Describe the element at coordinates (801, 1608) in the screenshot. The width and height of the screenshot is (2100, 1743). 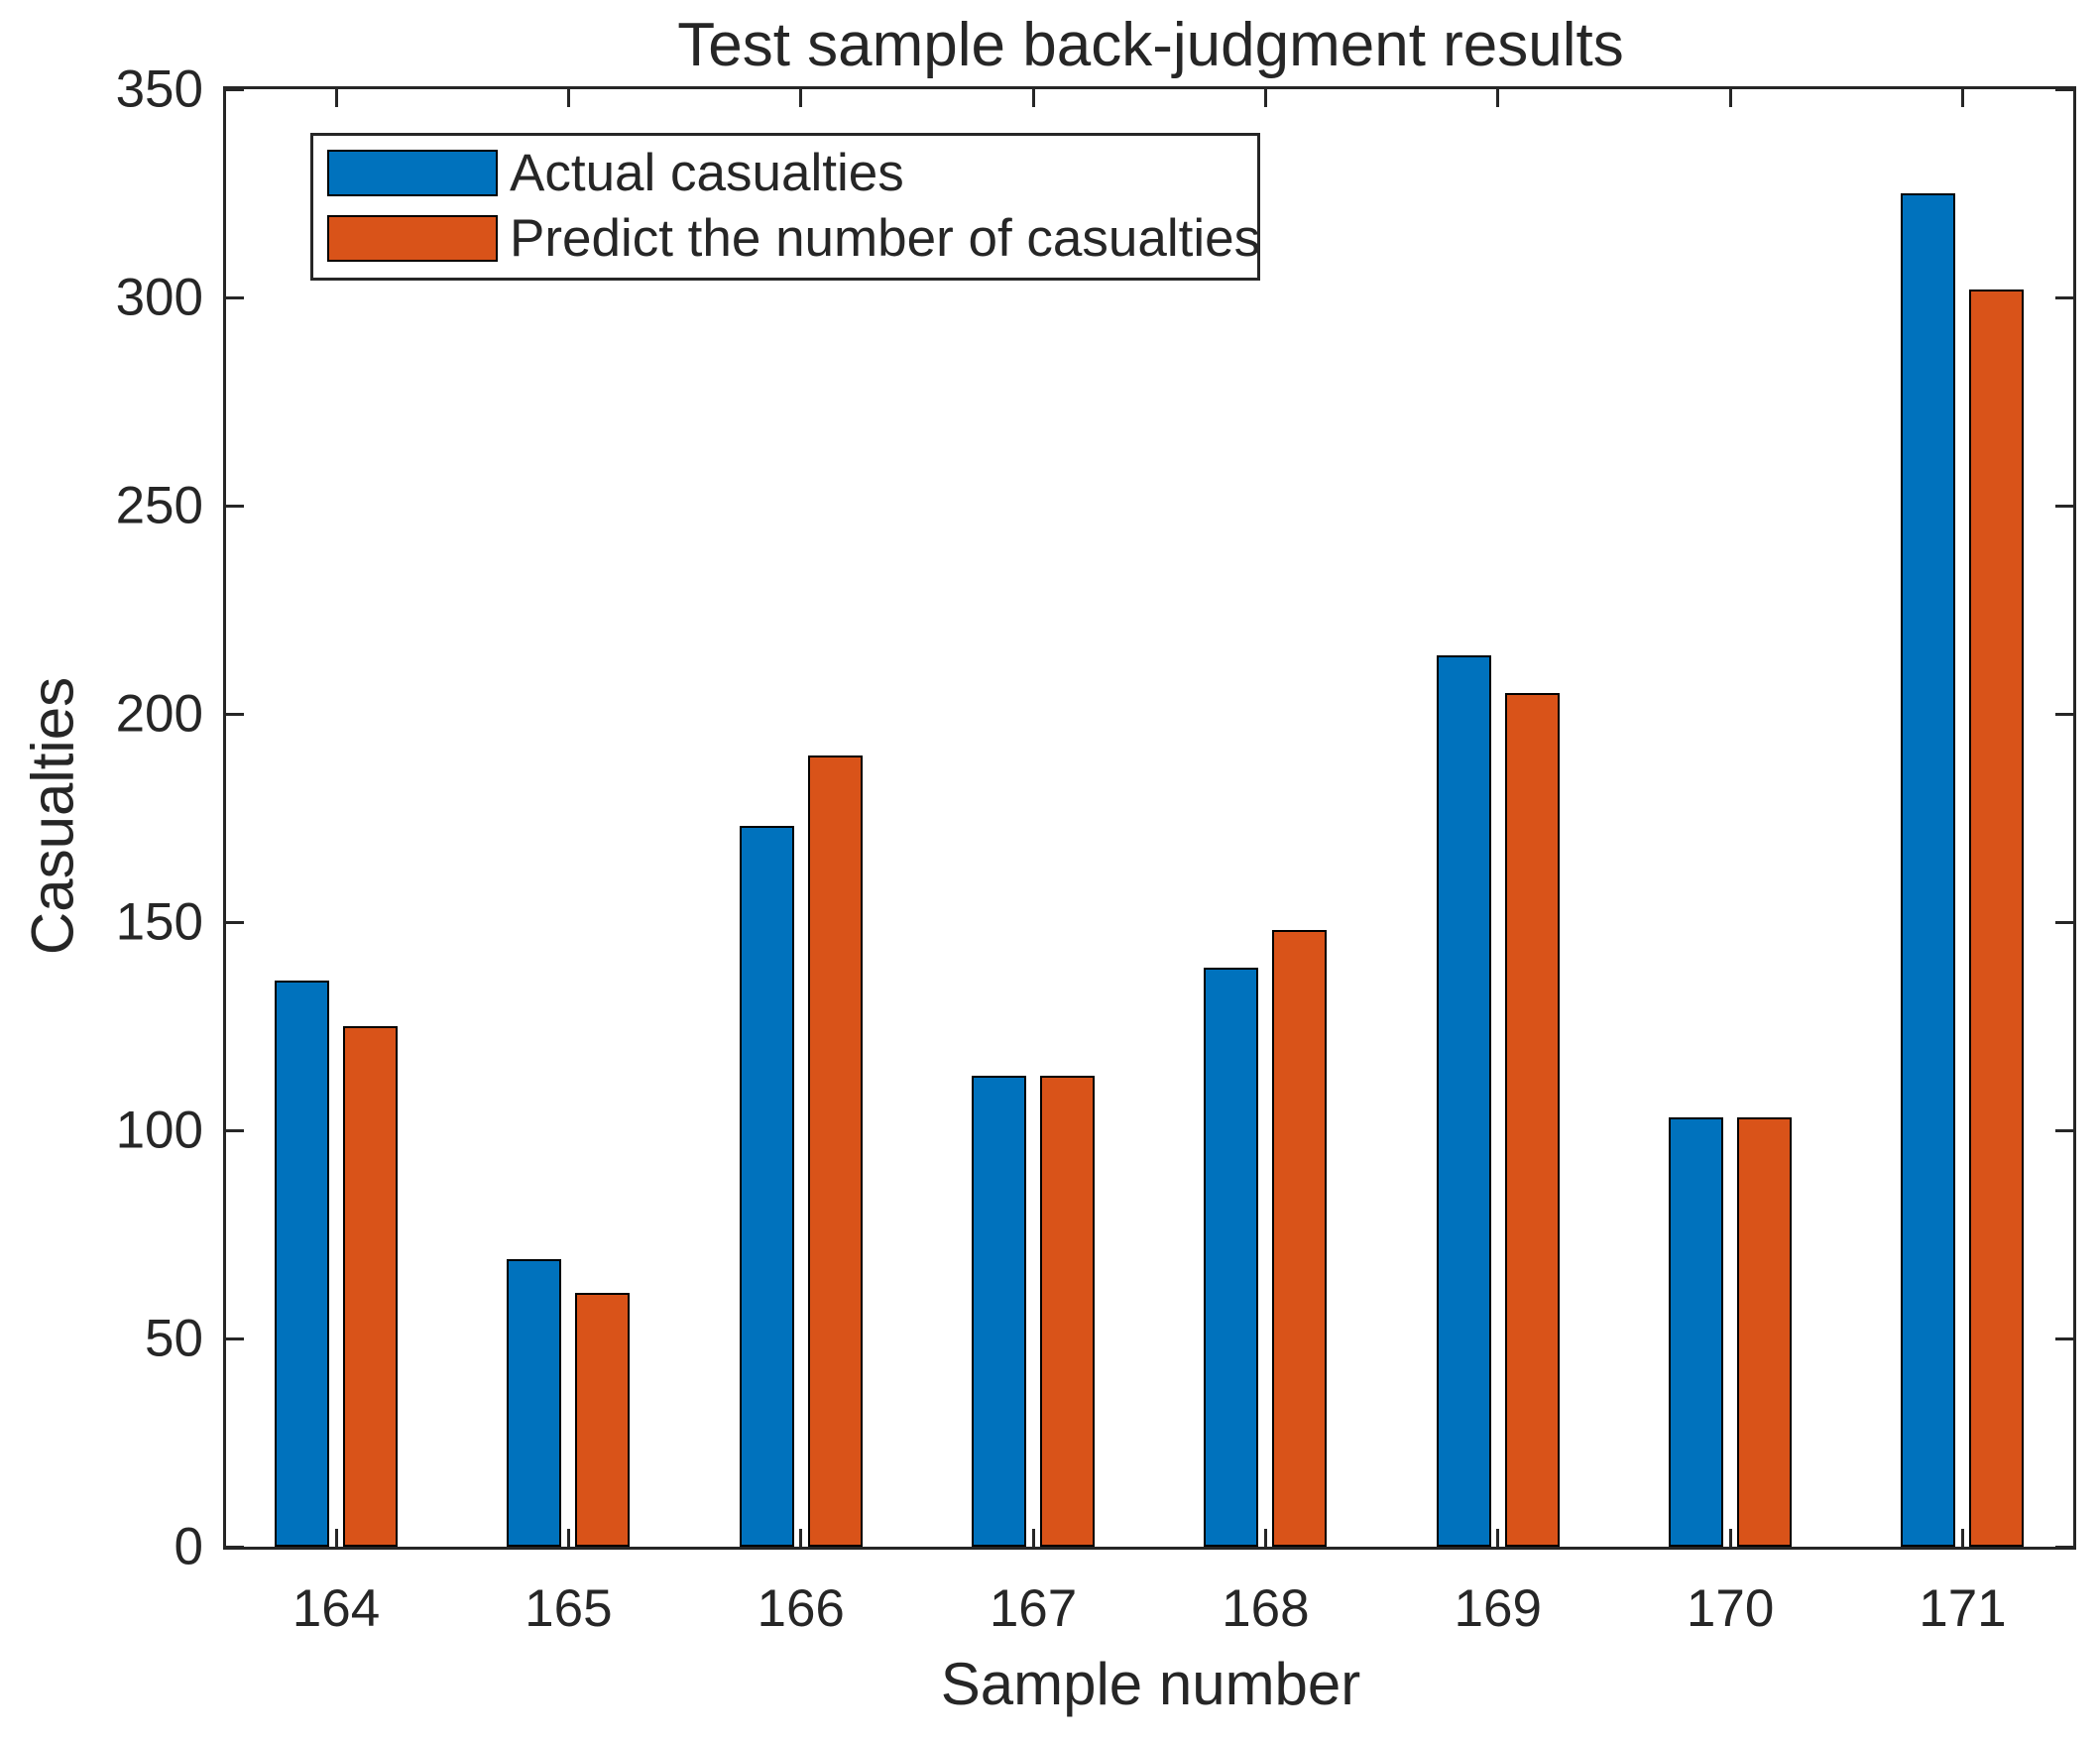
I see `x-tick-label-166: 166` at that location.